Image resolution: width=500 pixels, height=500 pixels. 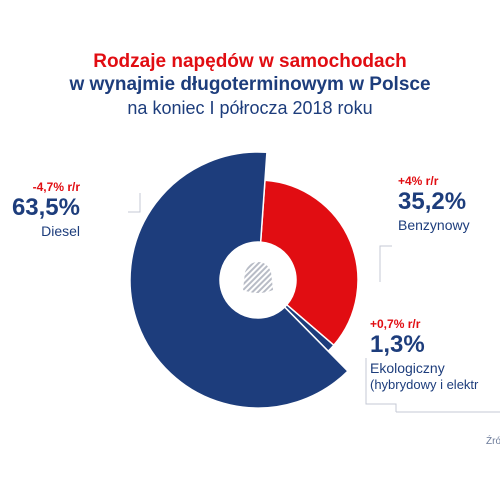 What do you see at coordinates (385, 263) in the screenshot?
I see `leader-line-petrol` at bounding box center [385, 263].